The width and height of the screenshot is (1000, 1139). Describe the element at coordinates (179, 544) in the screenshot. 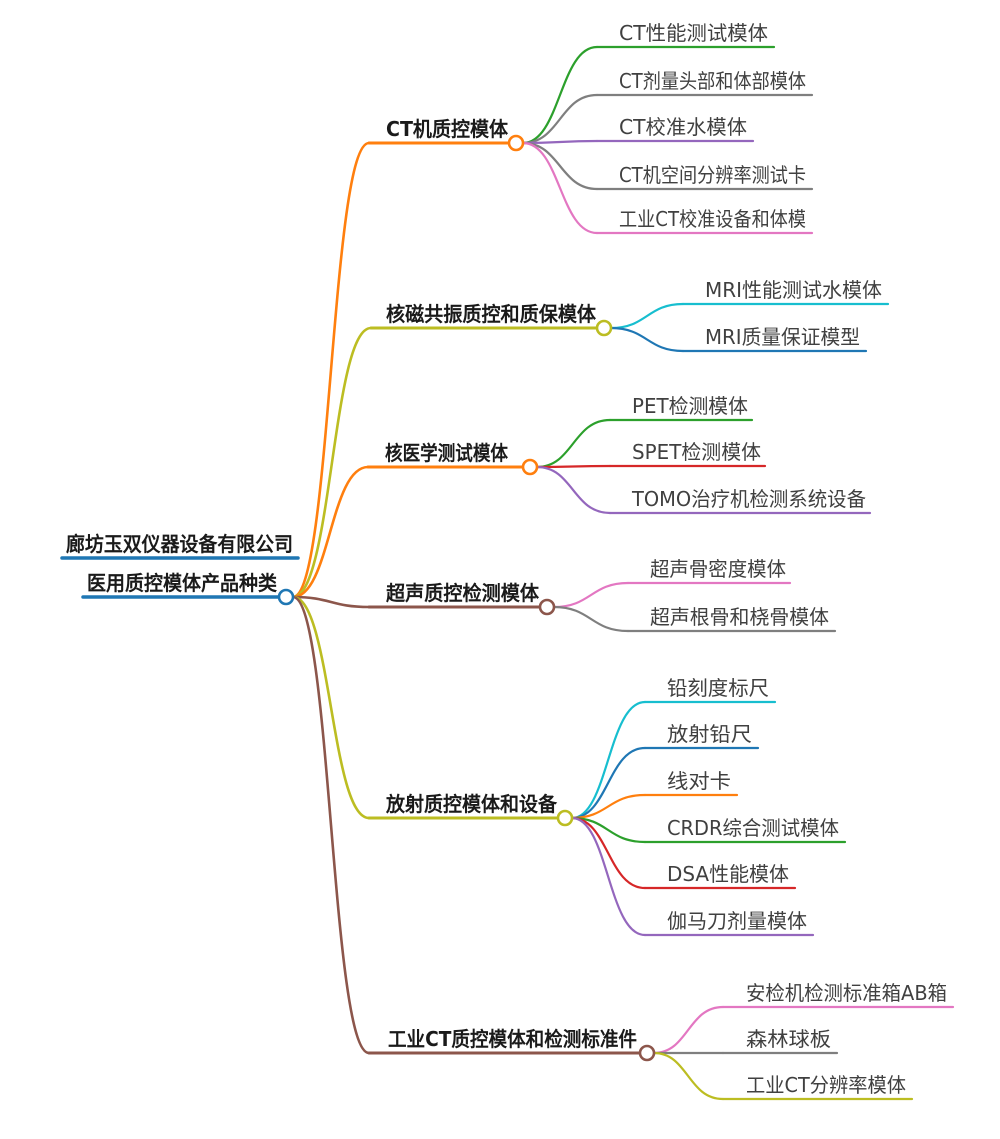

I see `root-label-line1: 廊坊玉双仪器设备有限公司` at that location.